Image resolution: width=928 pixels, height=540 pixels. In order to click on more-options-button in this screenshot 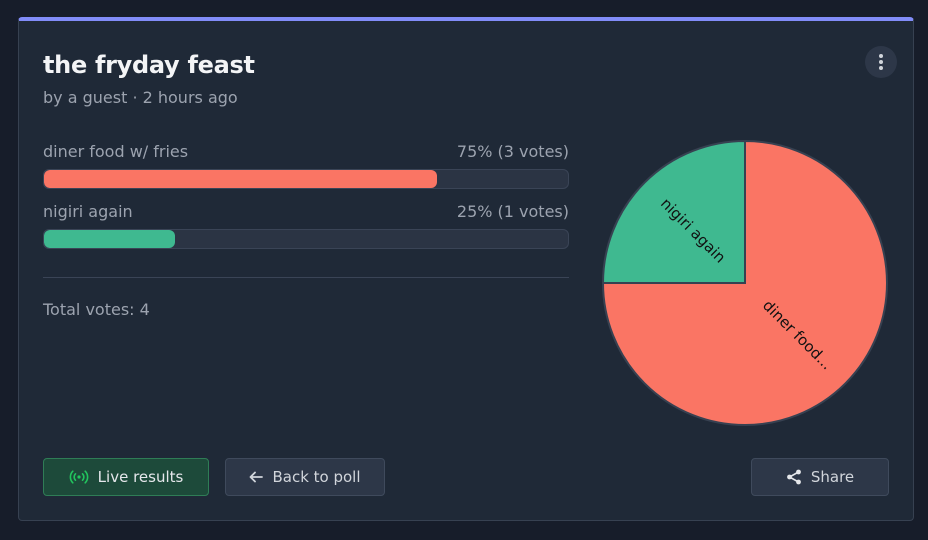, I will do `click(881, 62)`.